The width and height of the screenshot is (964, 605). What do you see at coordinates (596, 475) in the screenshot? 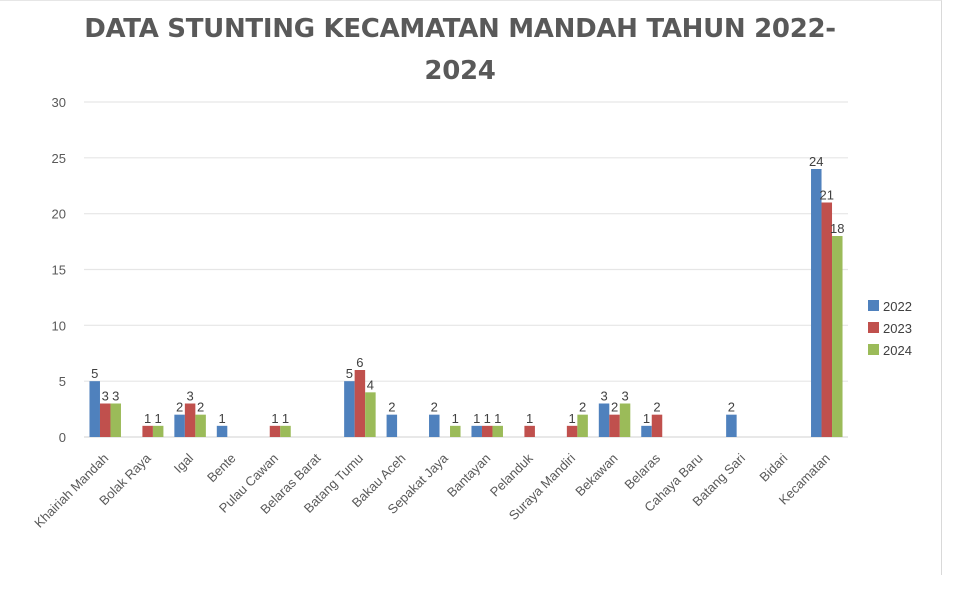
I see `x-category-label: Bekawan` at bounding box center [596, 475].